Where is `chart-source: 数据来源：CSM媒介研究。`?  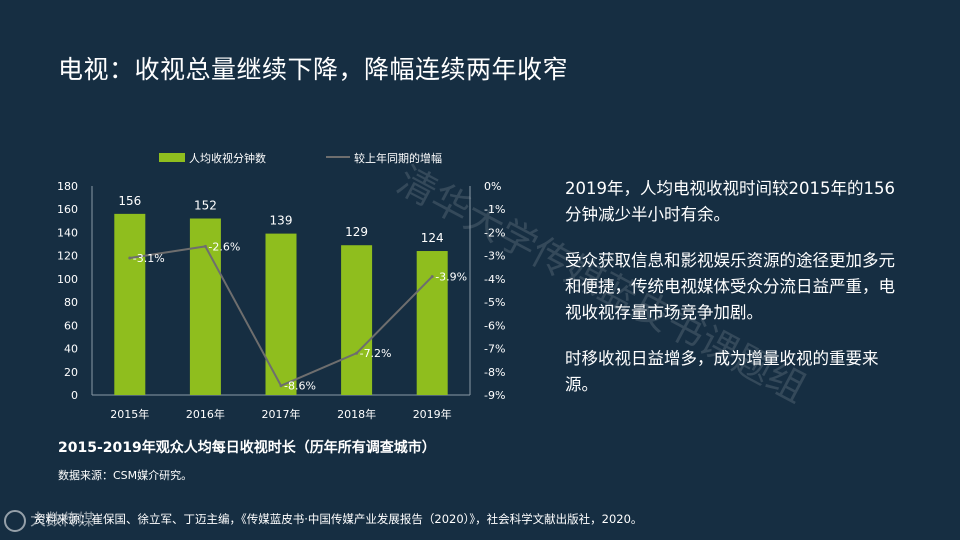 chart-source: 数据来源：CSM媒介研究。 is located at coordinates (125, 475).